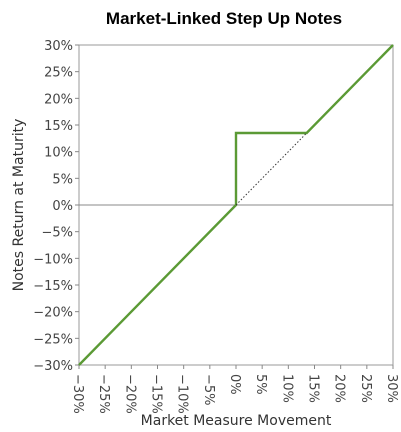 This screenshot has width=401, height=432. Describe the element at coordinates (19, 205) in the screenshot. I see `y-axis-label: Notes Return at Maturity` at that location.